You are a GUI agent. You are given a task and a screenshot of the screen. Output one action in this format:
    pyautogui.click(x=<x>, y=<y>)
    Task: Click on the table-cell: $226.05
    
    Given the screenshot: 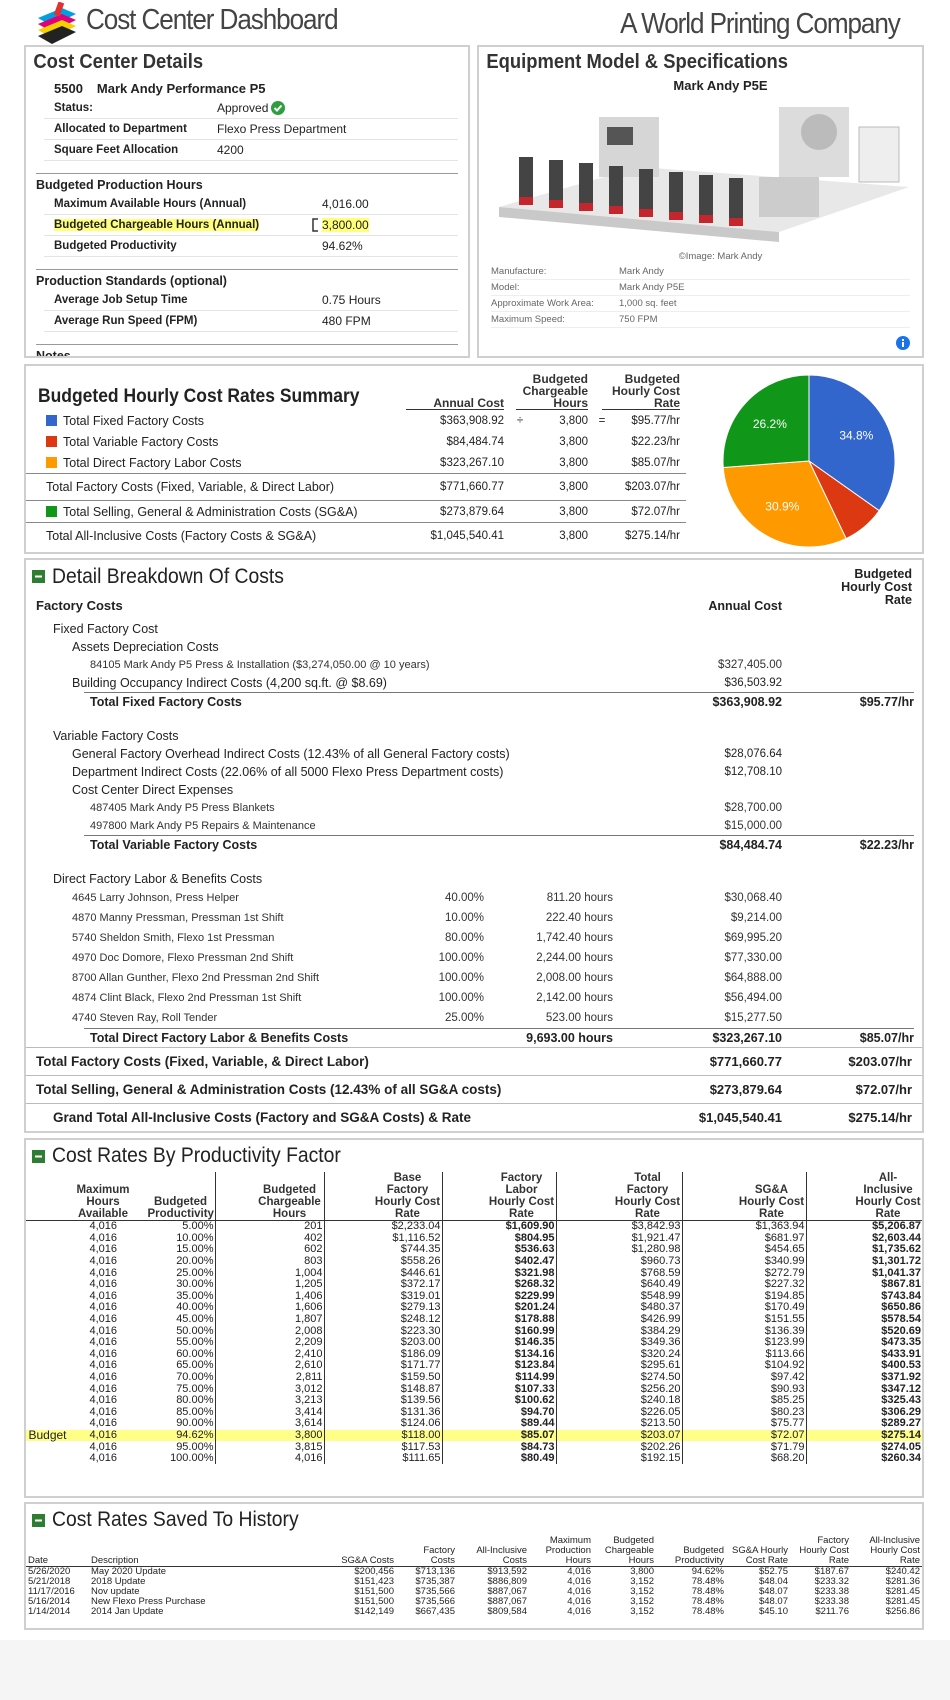 What is the action you would take?
    pyautogui.click(x=618, y=1412)
    